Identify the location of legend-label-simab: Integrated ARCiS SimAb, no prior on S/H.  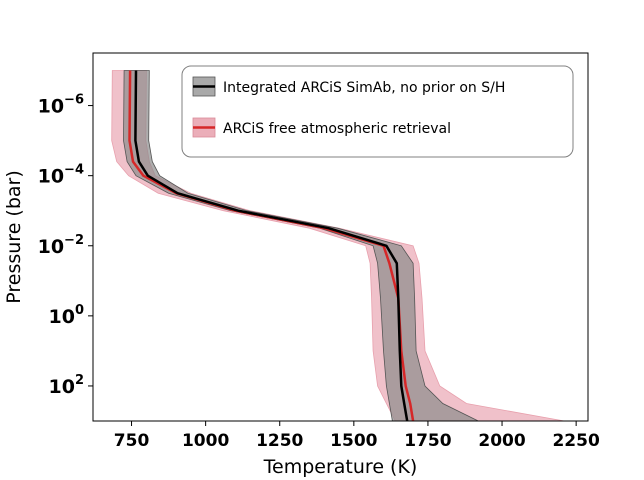
(364, 88).